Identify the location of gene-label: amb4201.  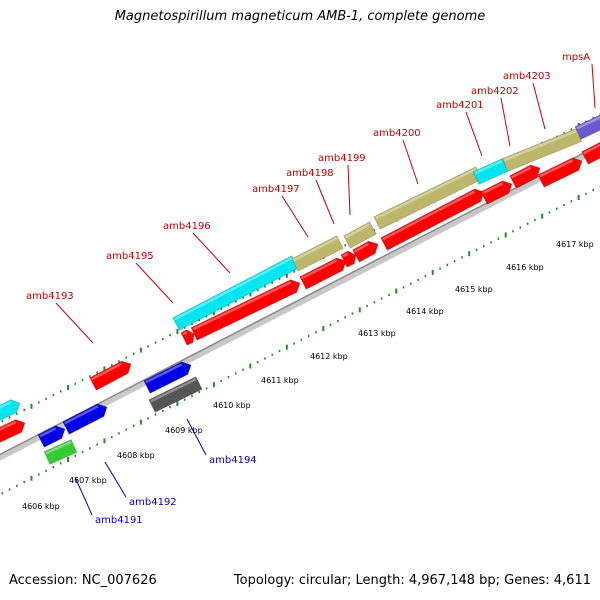
(460, 105).